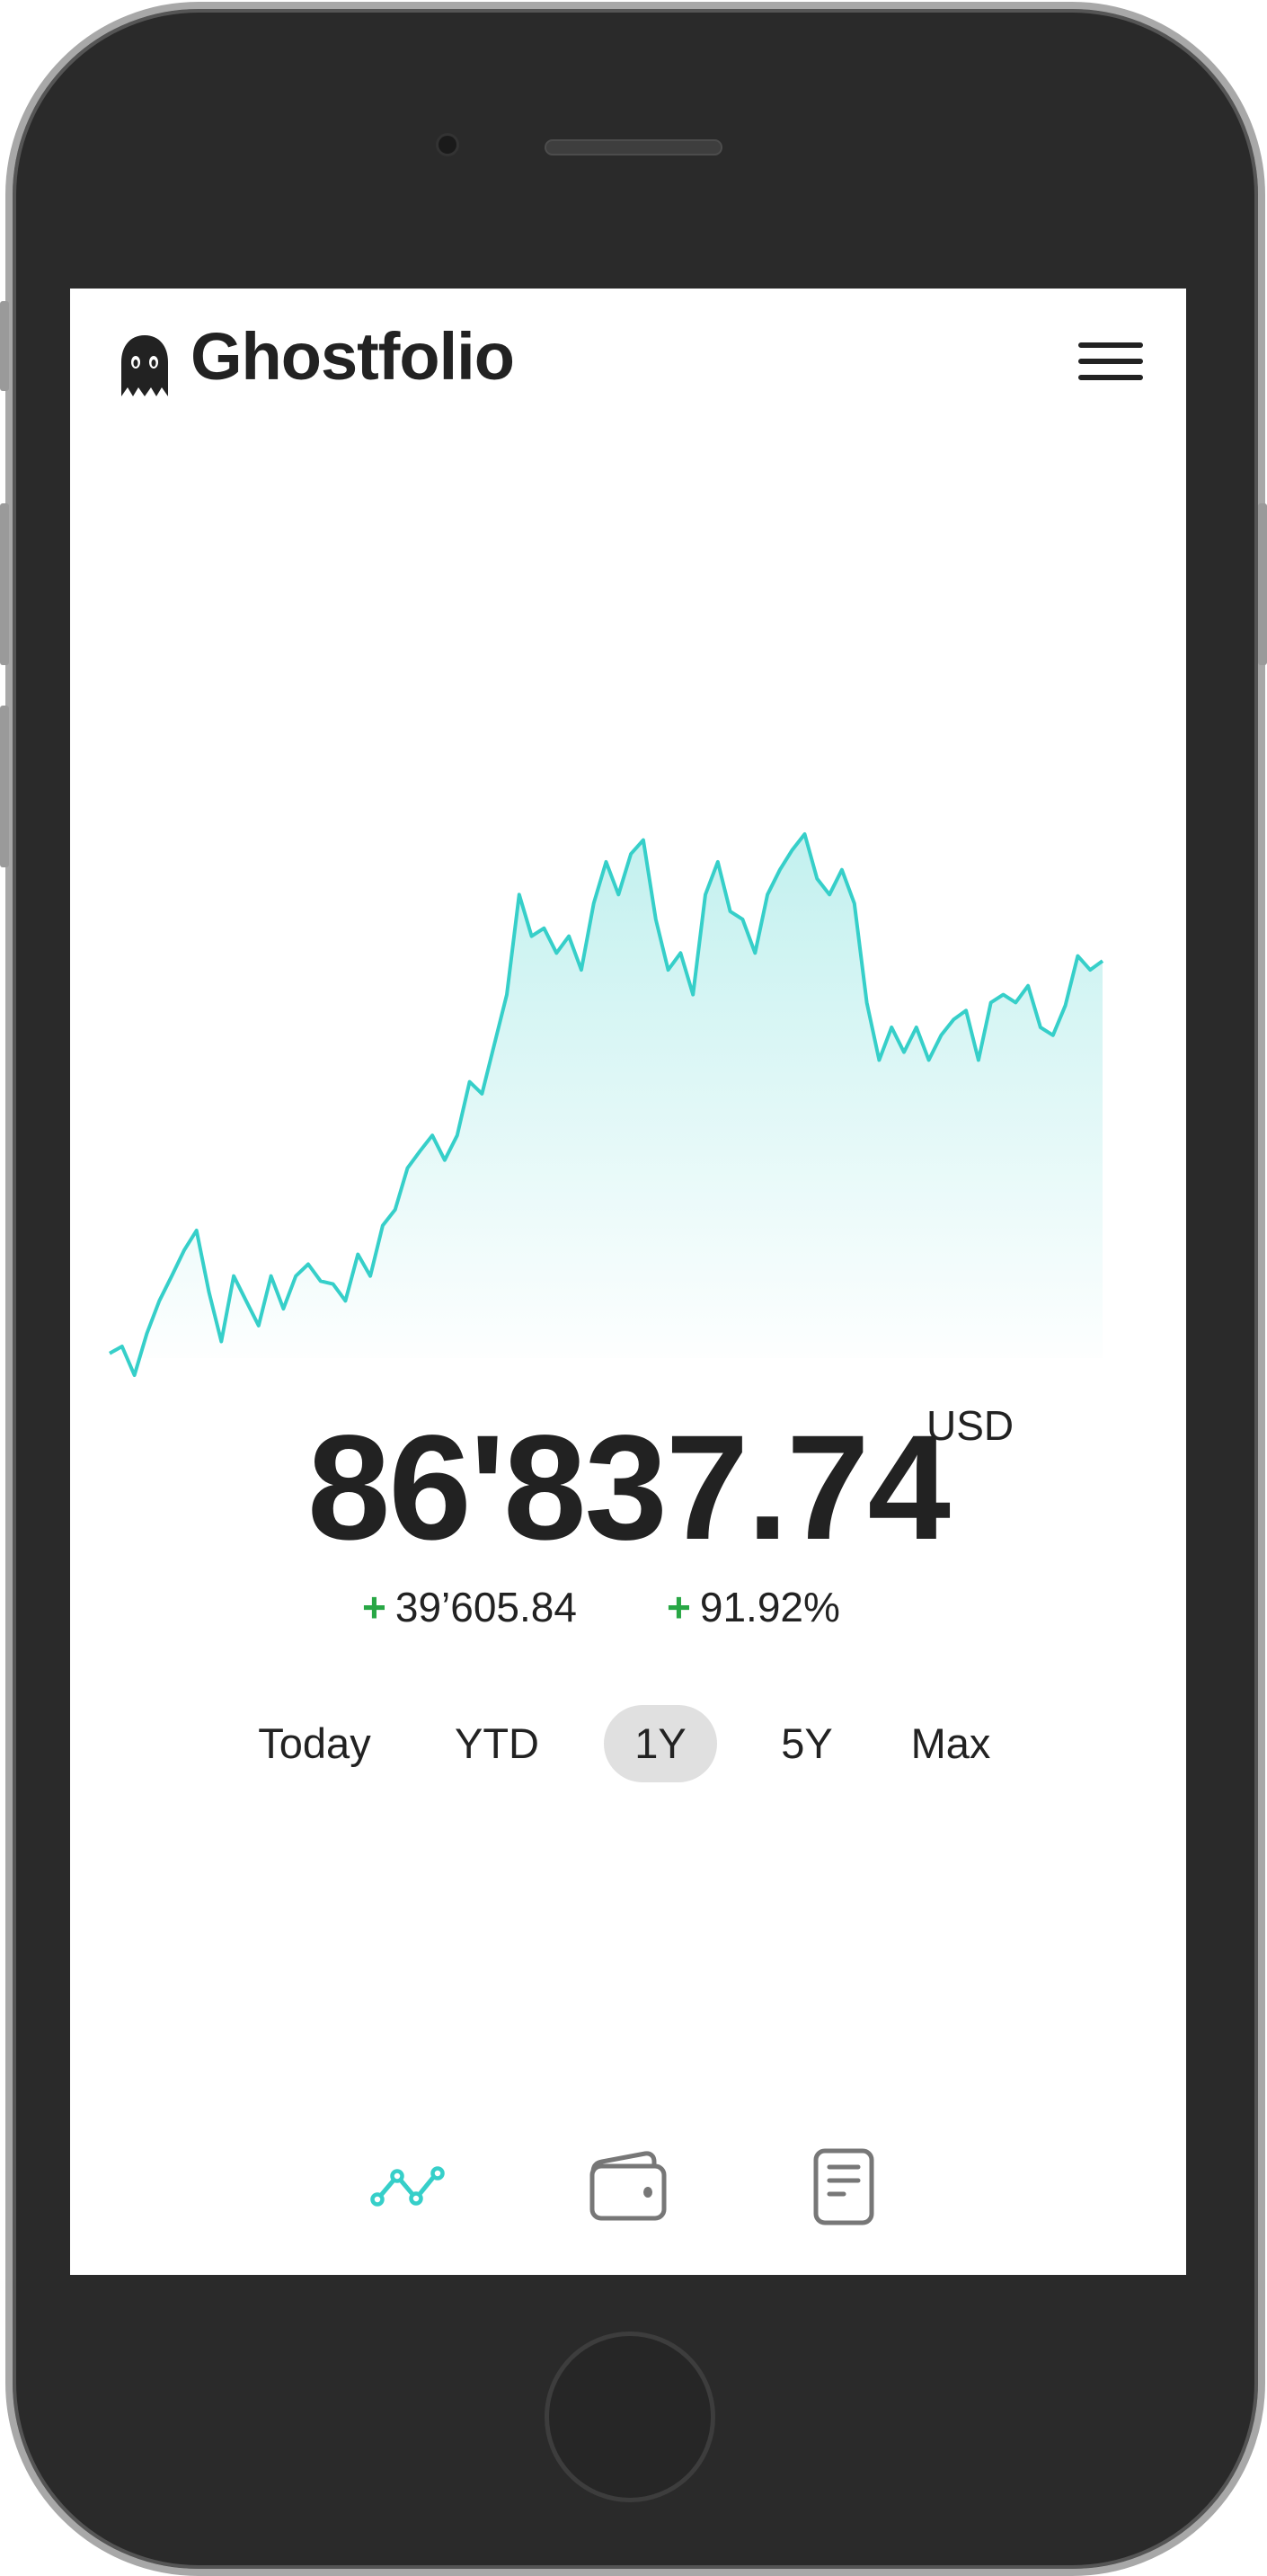  What do you see at coordinates (1262, 584) in the screenshot?
I see `power-button` at bounding box center [1262, 584].